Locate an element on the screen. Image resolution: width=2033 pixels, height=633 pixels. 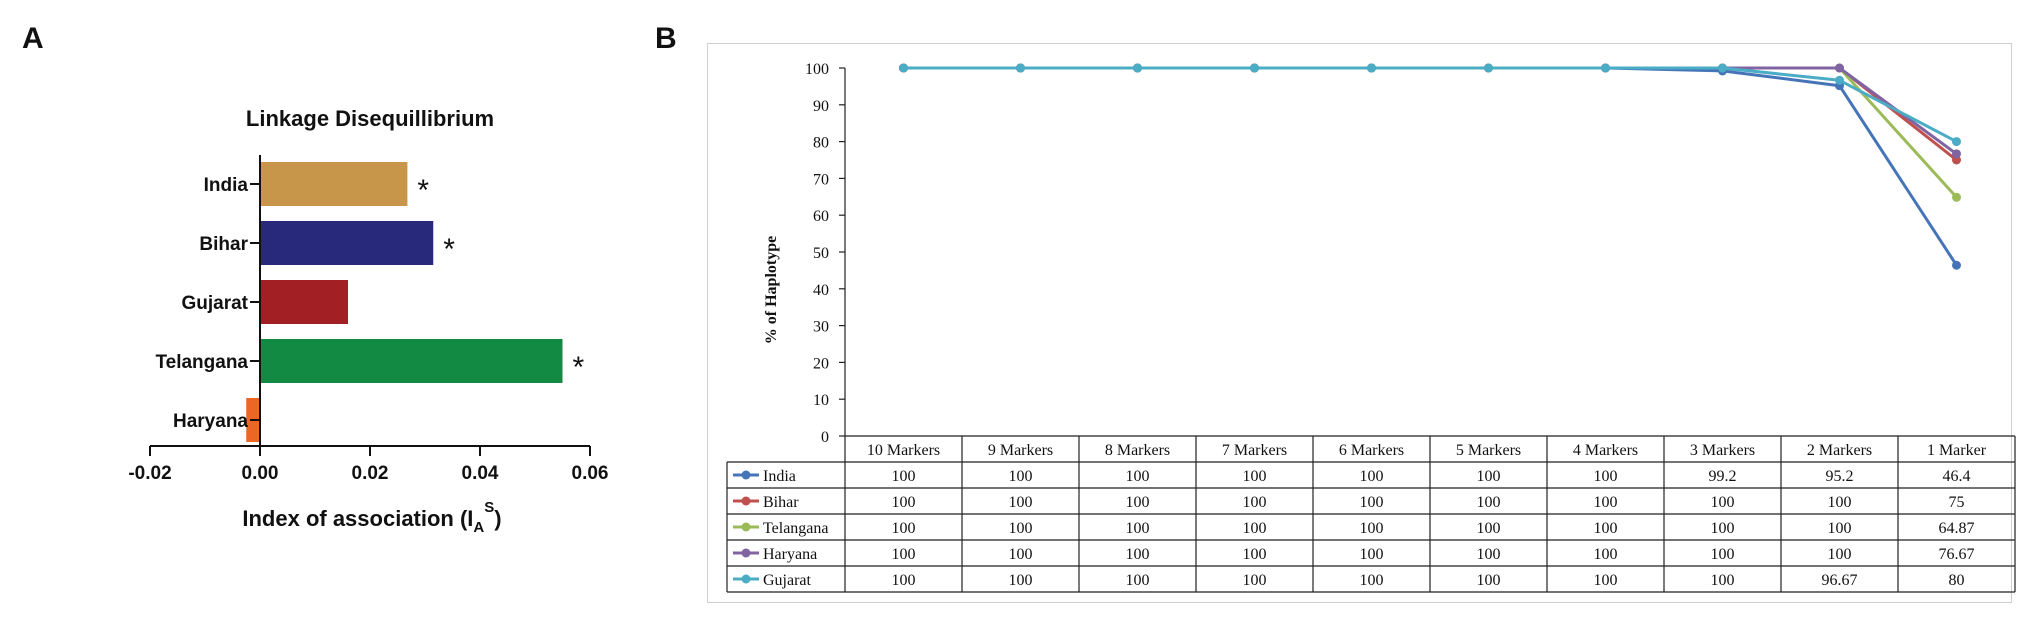
series-line-gujarat is located at coordinates (1430, 104).